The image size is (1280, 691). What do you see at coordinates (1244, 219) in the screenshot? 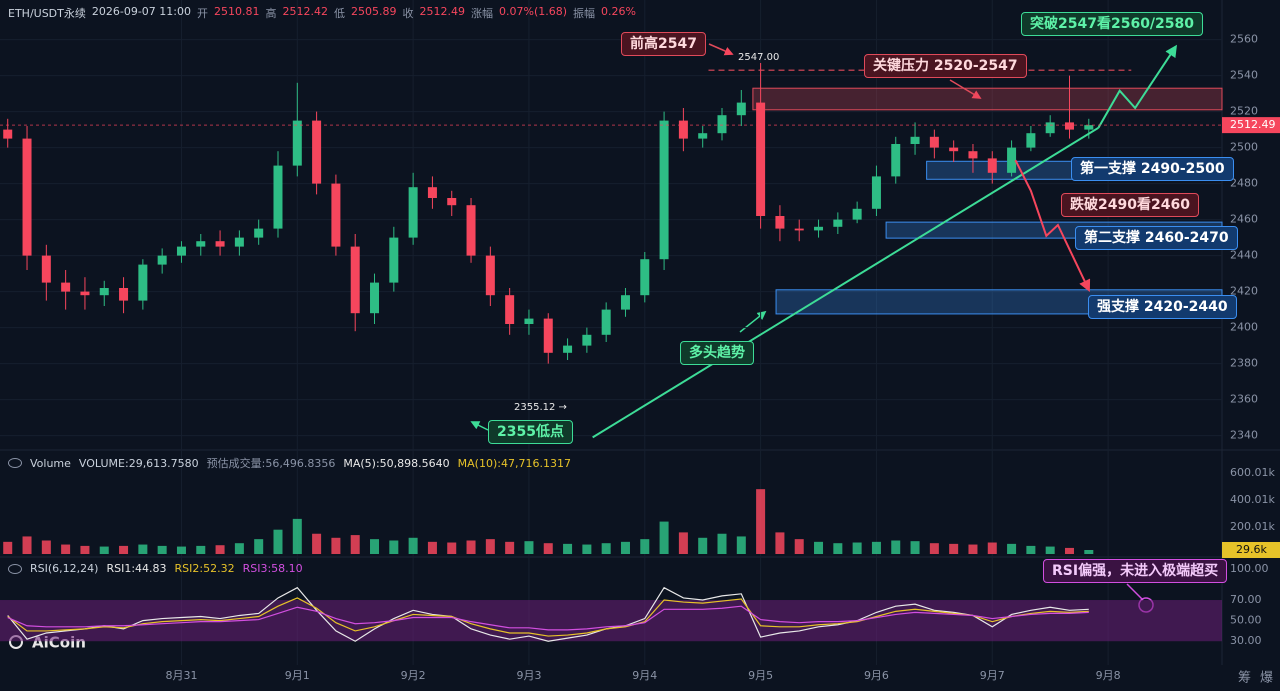
I see `y-tick-label: 2460` at bounding box center [1244, 219].